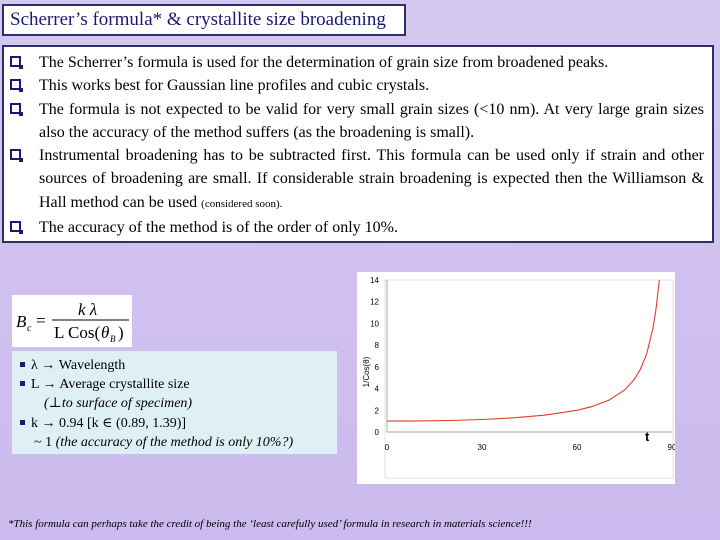 Image resolution: width=720 pixels, height=540 pixels. I want to click on note-text: (⊥to surface of specimen), so click(118, 404).